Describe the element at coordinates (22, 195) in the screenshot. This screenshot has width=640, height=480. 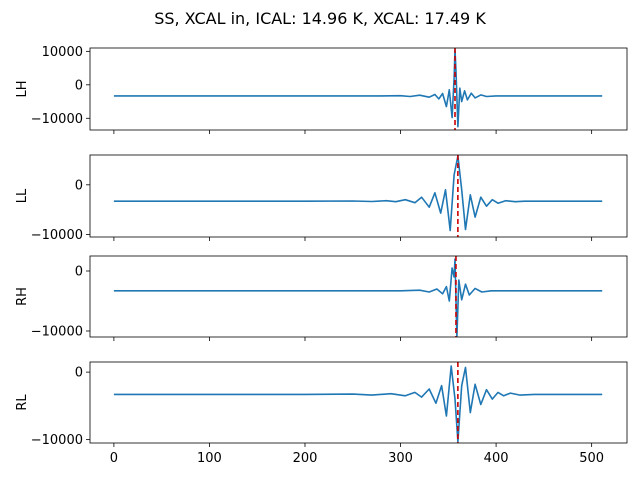
I see `y-axis-label-ll: LL` at that location.